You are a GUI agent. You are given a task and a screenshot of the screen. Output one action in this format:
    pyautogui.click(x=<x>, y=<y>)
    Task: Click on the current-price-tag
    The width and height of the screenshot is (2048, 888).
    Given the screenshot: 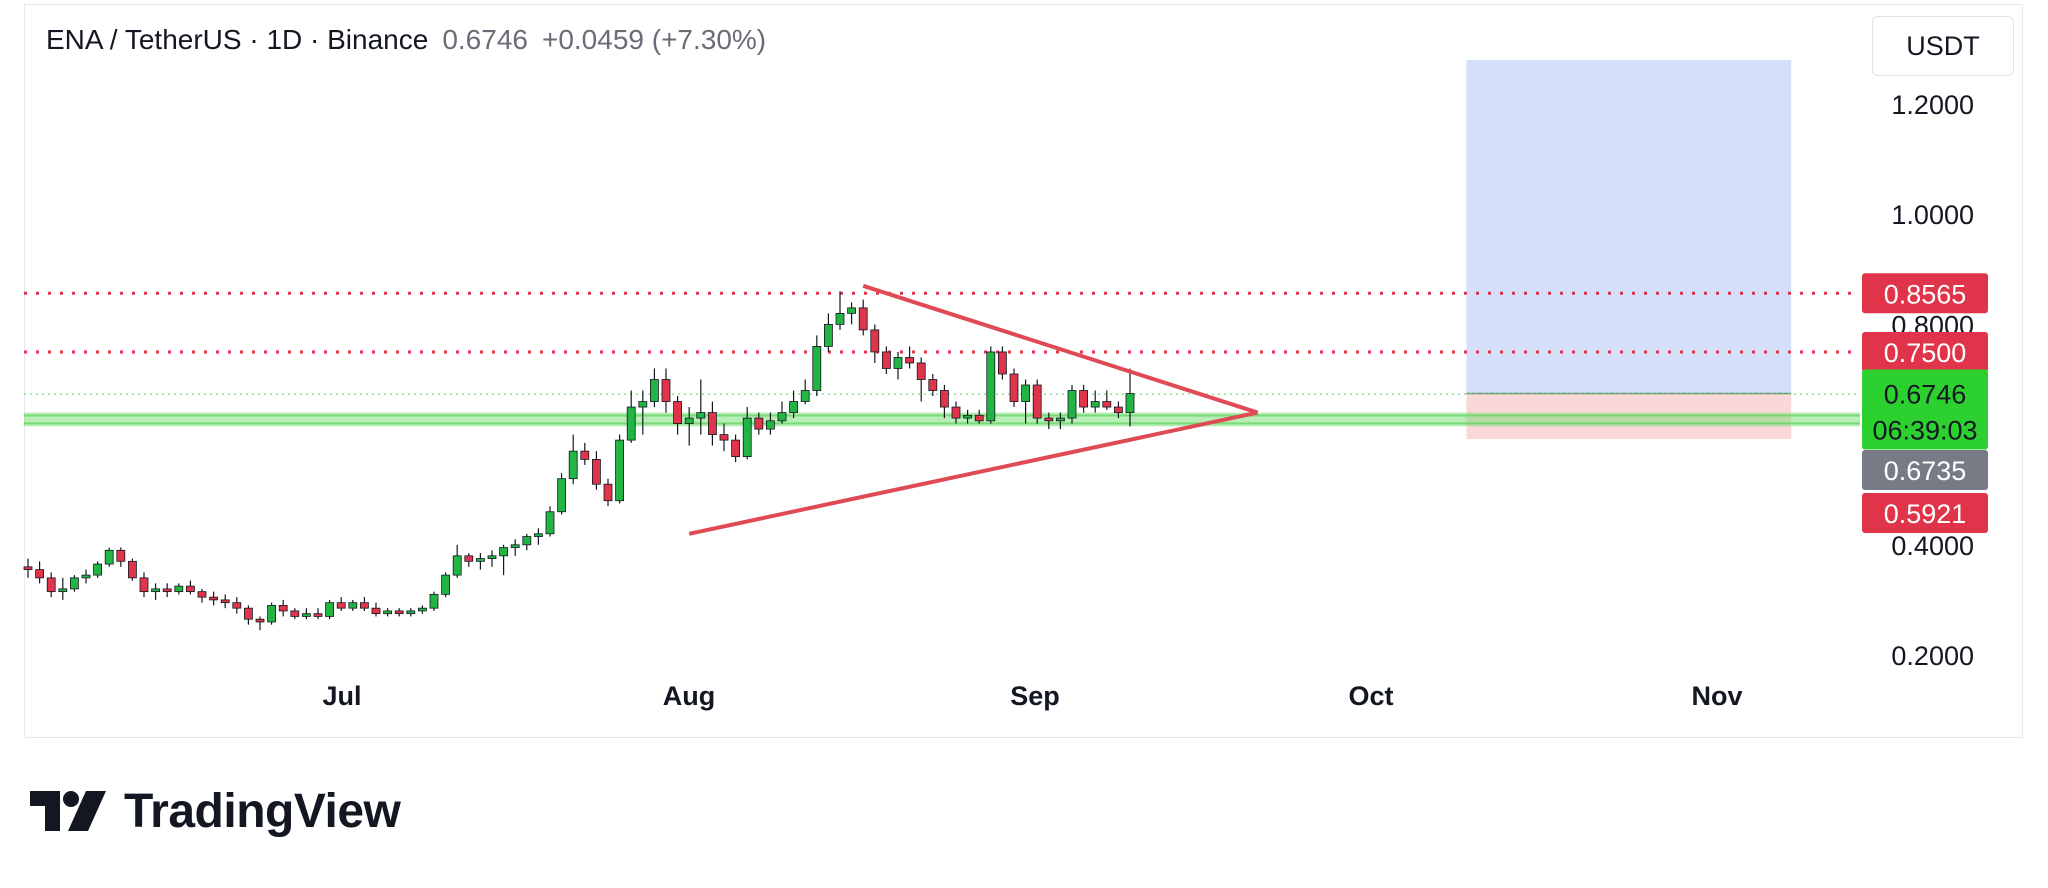 What is the action you would take?
    pyautogui.click(x=1925, y=409)
    